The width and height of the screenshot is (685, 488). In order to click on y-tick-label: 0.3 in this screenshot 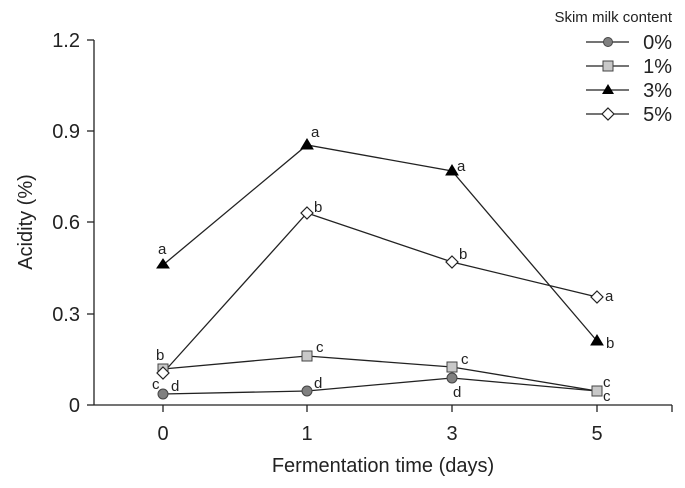, I will do `click(66, 315)`.